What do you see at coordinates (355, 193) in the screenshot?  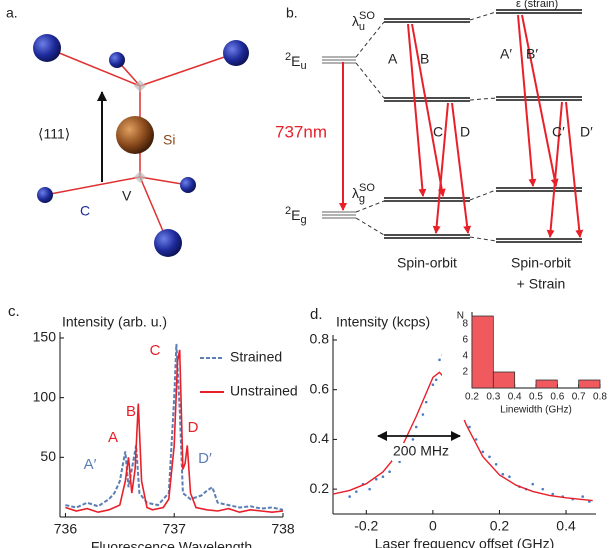 I see `base: λ` at bounding box center [355, 193].